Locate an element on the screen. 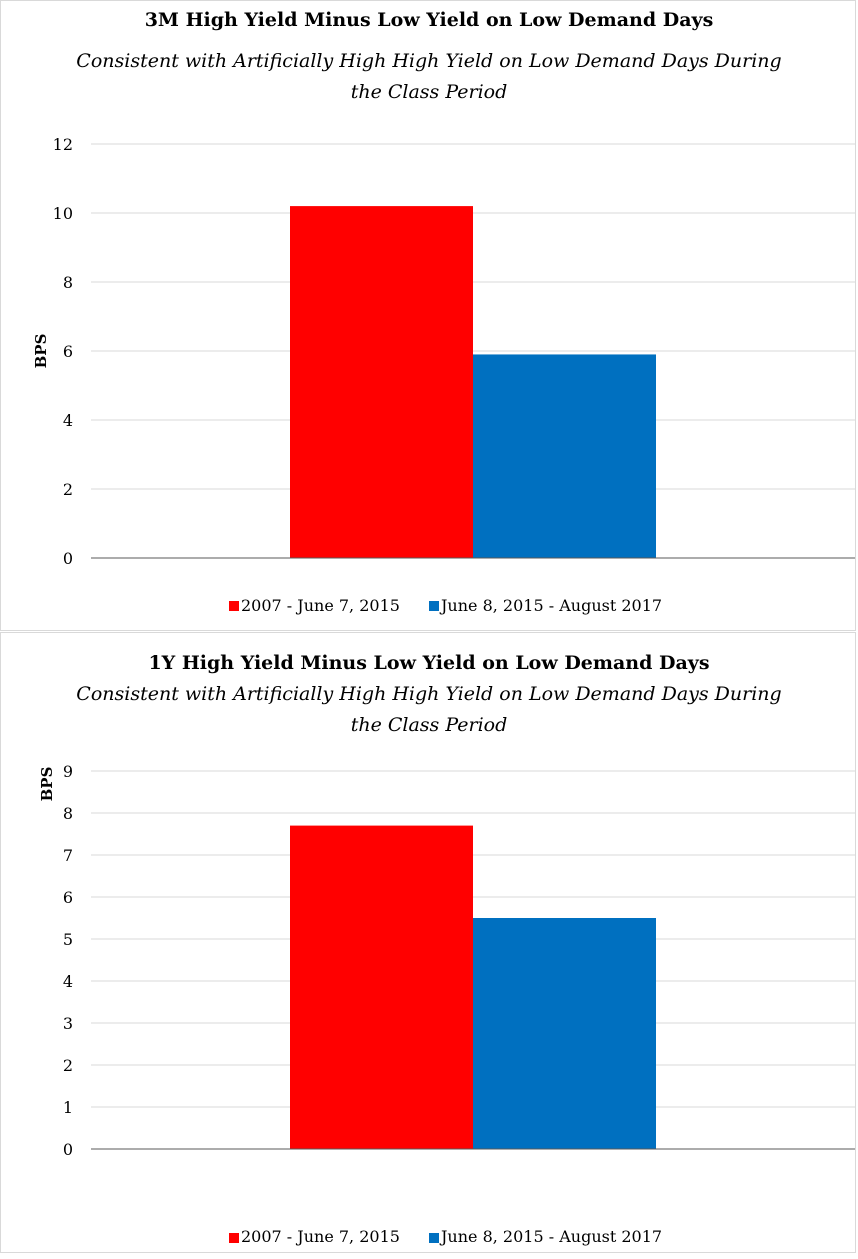 Image resolution: width=858 pixels, height=1259 pixels. y-tick-label: 9 is located at coordinates (68, 771).